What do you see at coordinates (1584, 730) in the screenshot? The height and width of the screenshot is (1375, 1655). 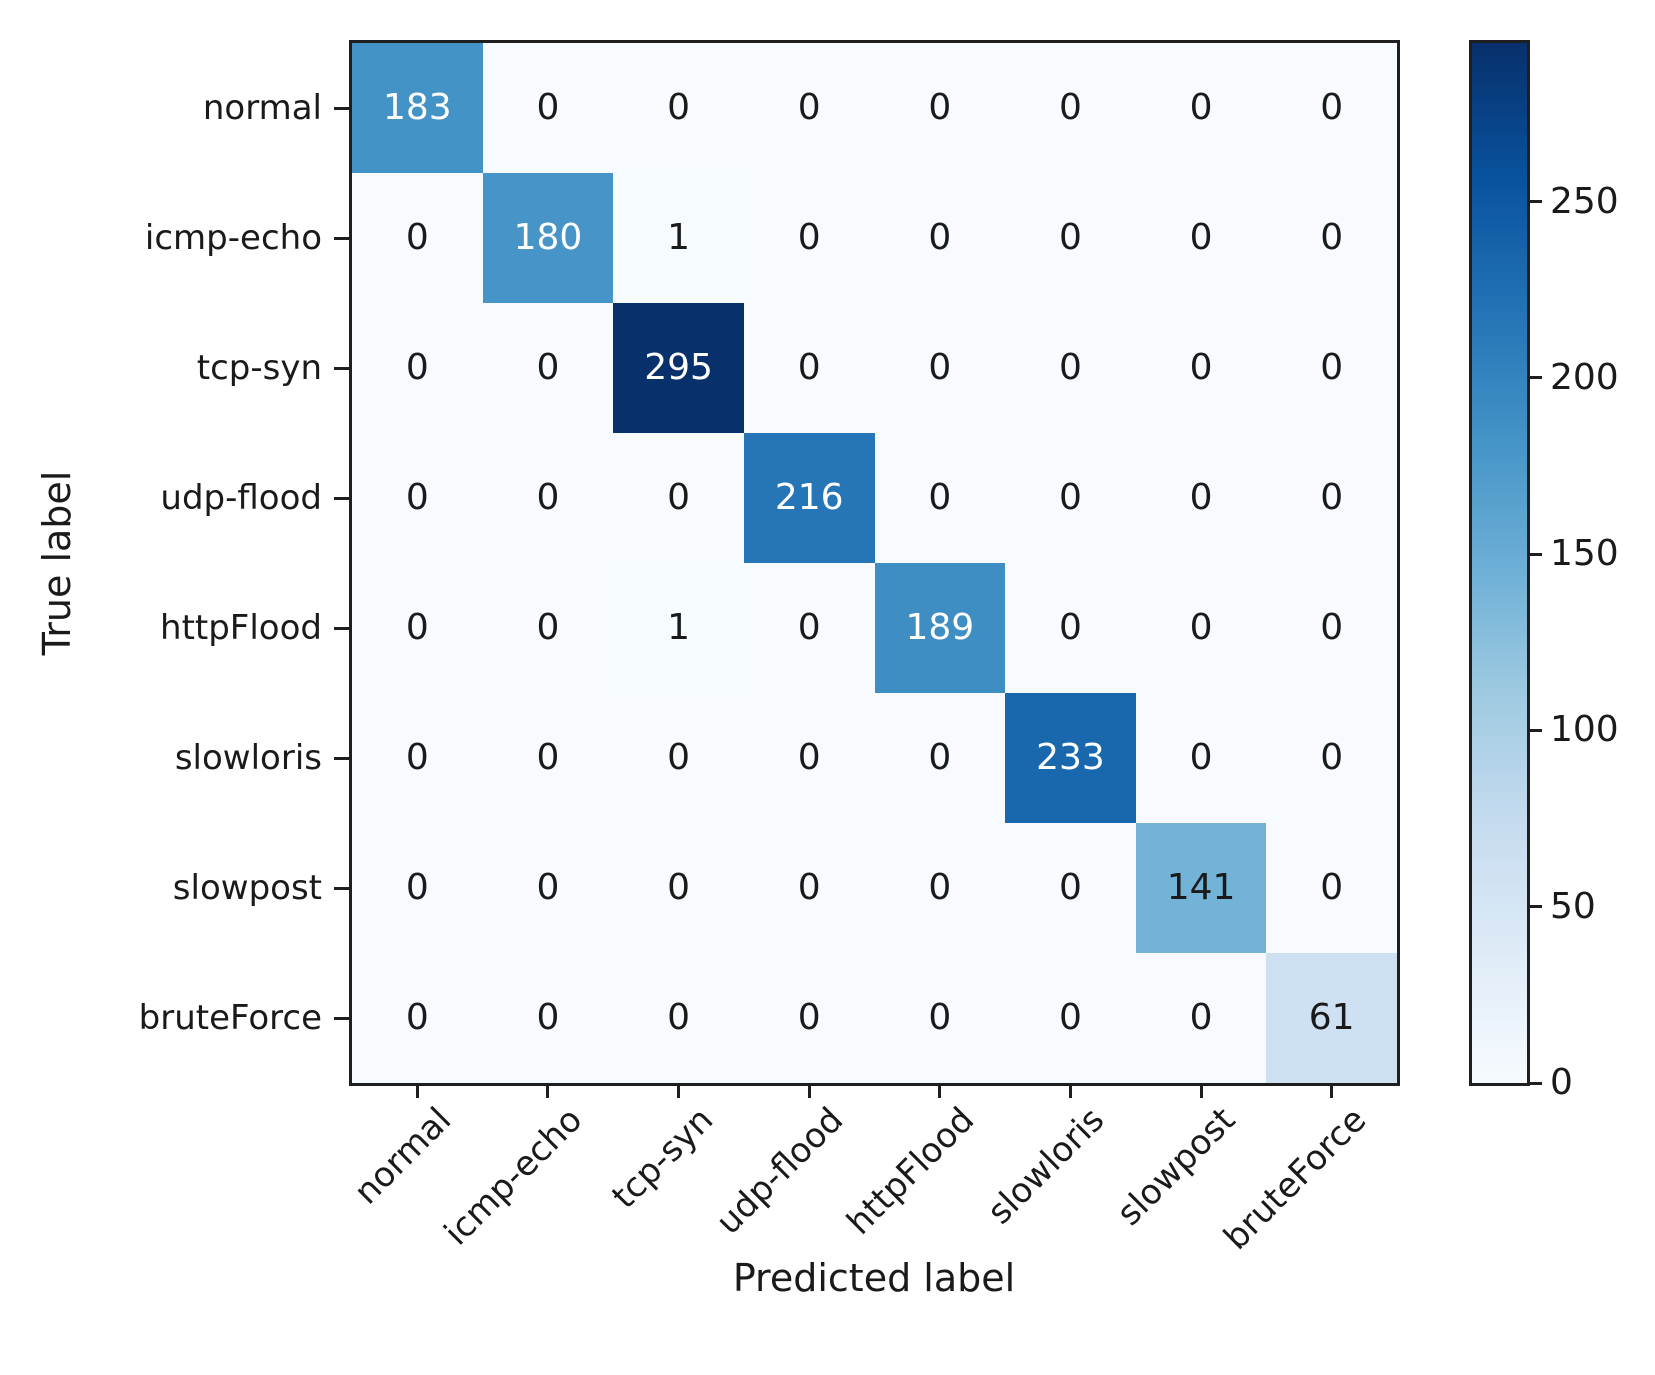 I see `colorbar-tick-label: 100` at bounding box center [1584, 730].